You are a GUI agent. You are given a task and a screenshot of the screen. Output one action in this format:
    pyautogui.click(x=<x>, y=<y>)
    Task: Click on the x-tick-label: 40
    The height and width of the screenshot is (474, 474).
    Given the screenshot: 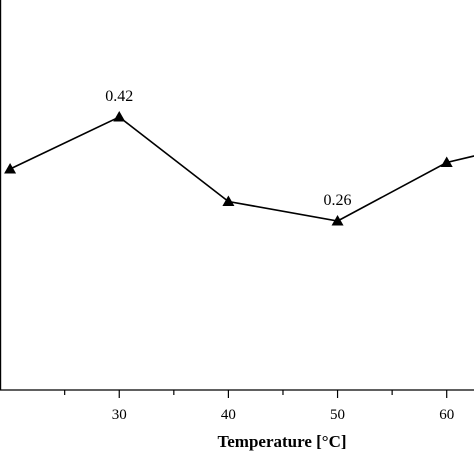 What is the action you would take?
    pyautogui.click(x=228, y=415)
    